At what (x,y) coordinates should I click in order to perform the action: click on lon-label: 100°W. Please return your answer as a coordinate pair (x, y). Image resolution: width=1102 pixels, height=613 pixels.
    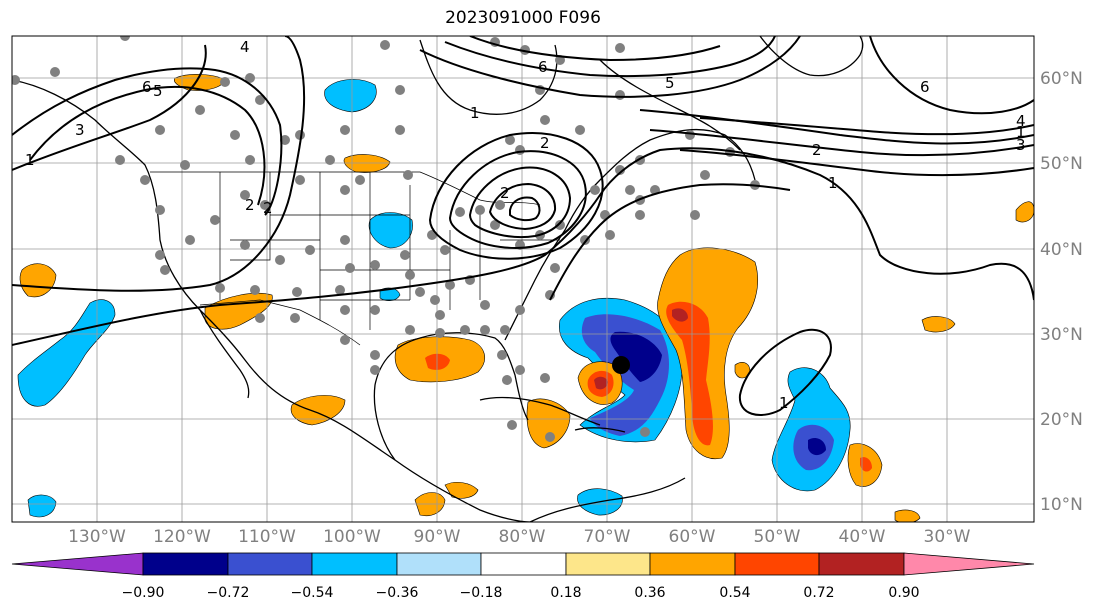
    Looking at the image, I should click on (352, 537).